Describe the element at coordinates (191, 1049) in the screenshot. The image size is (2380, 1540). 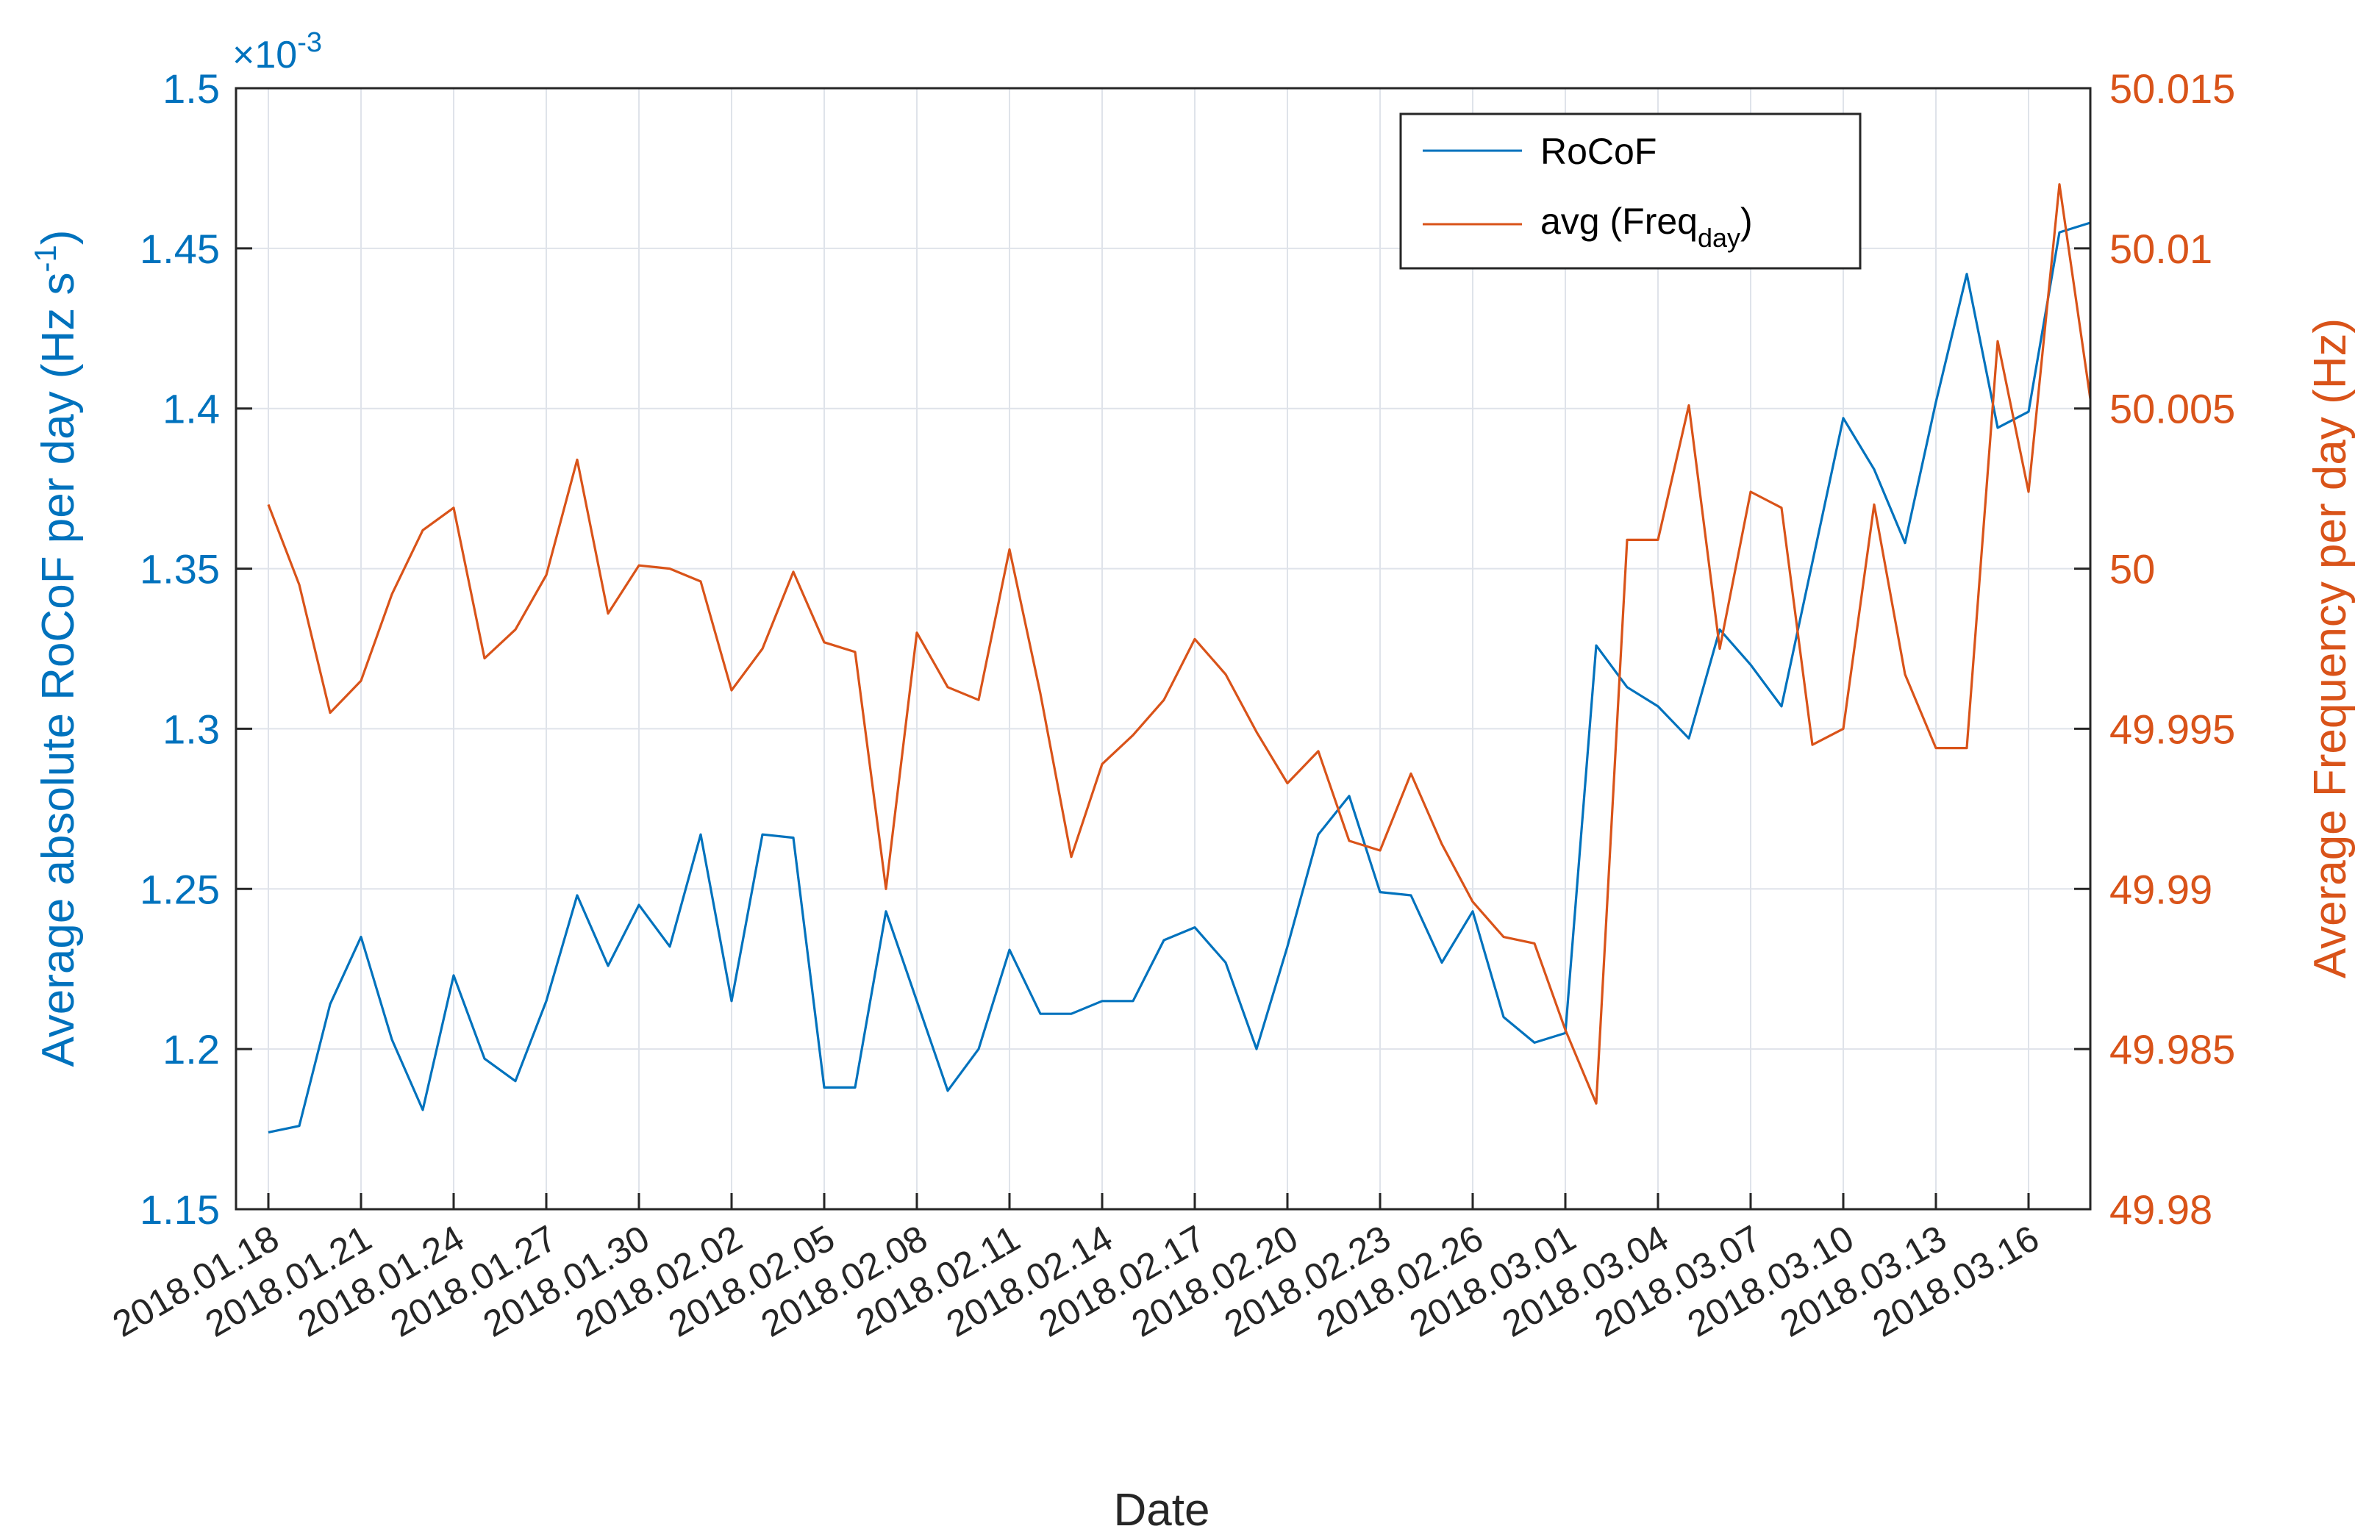
I see `left-tick-label: 1.2` at that location.